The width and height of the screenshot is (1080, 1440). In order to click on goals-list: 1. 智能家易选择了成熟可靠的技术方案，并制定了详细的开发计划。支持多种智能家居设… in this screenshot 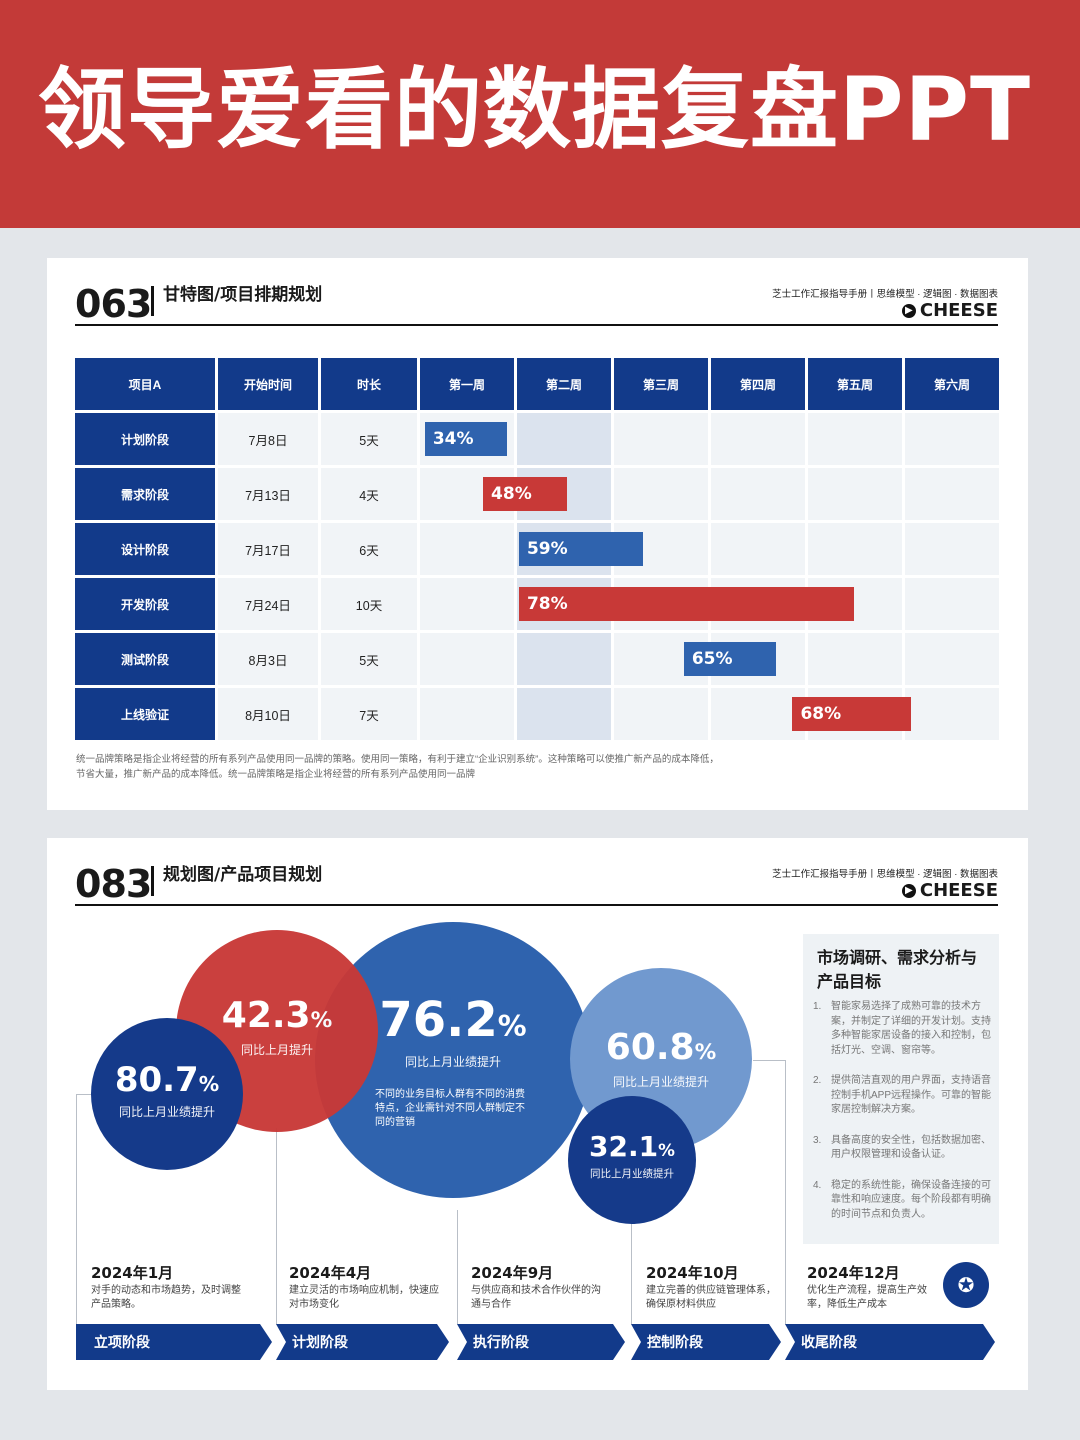, I will do `click(903, 1119)`.